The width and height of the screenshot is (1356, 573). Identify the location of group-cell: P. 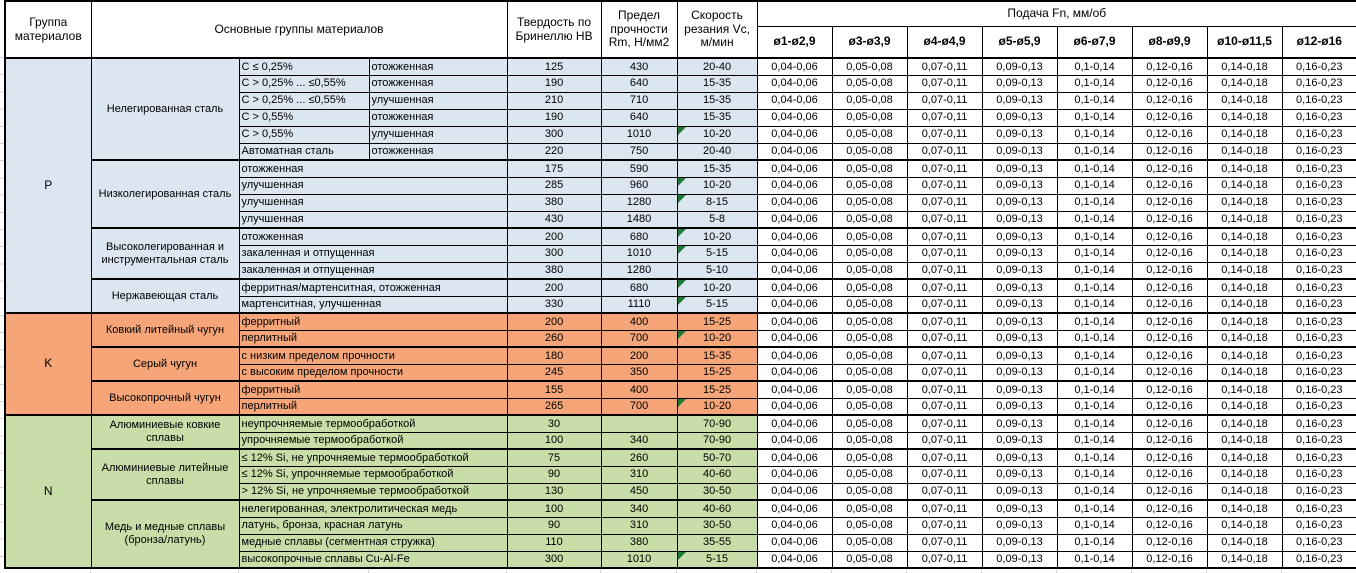
(48, 185).